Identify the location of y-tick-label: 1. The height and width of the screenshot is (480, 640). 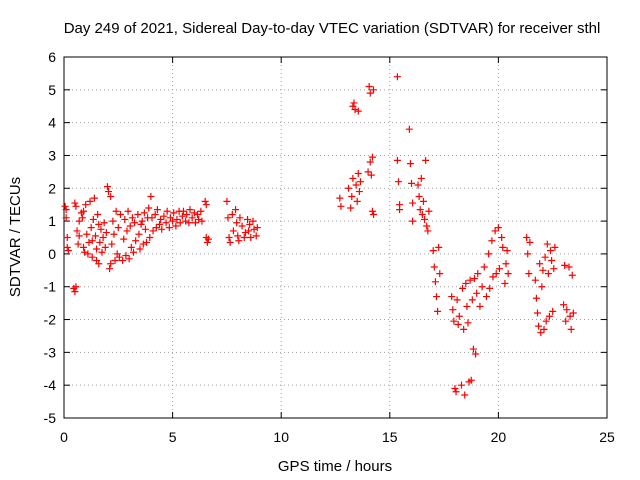
(52, 221).